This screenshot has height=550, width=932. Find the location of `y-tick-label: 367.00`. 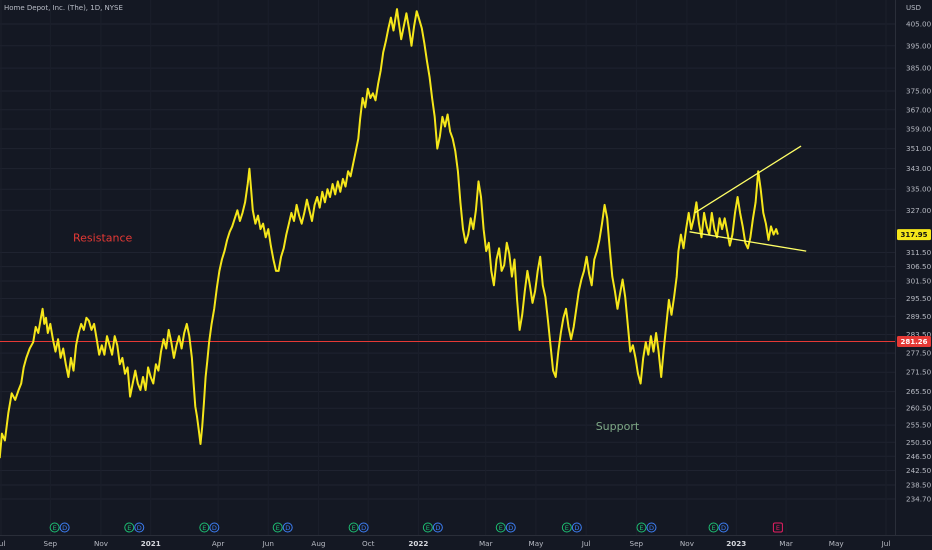

y-tick-label: 367.00 is located at coordinates (919, 109).